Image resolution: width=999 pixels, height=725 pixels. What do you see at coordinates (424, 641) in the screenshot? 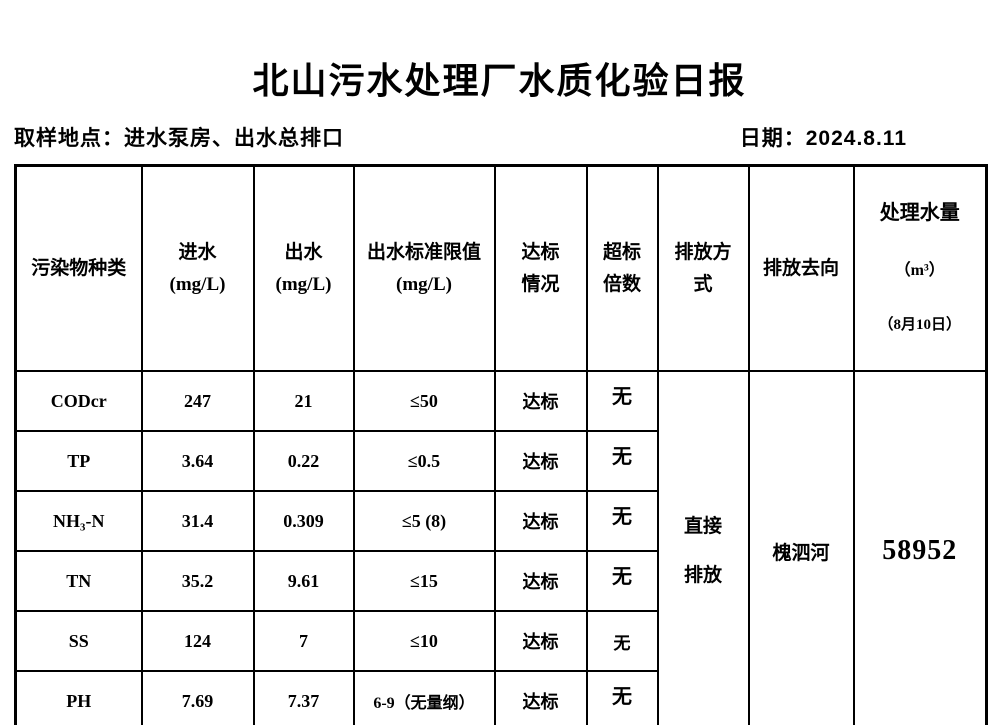
I see `limit-value: ≤10` at bounding box center [424, 641].